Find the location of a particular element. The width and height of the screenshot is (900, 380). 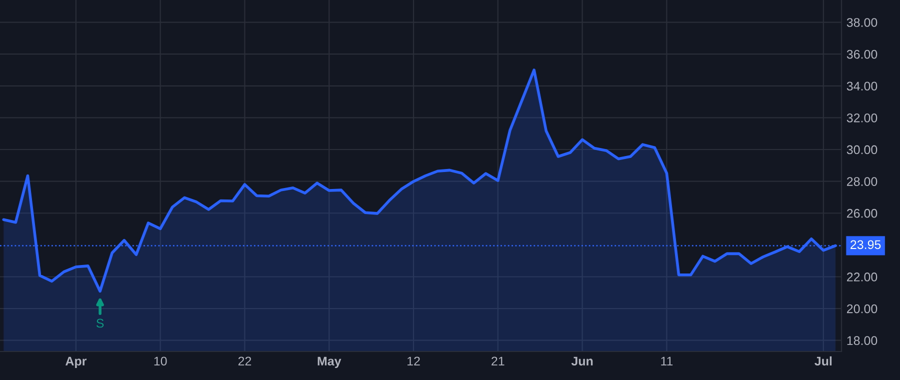

y-tick-label: 22.00 is located at coordinates (862, 277).